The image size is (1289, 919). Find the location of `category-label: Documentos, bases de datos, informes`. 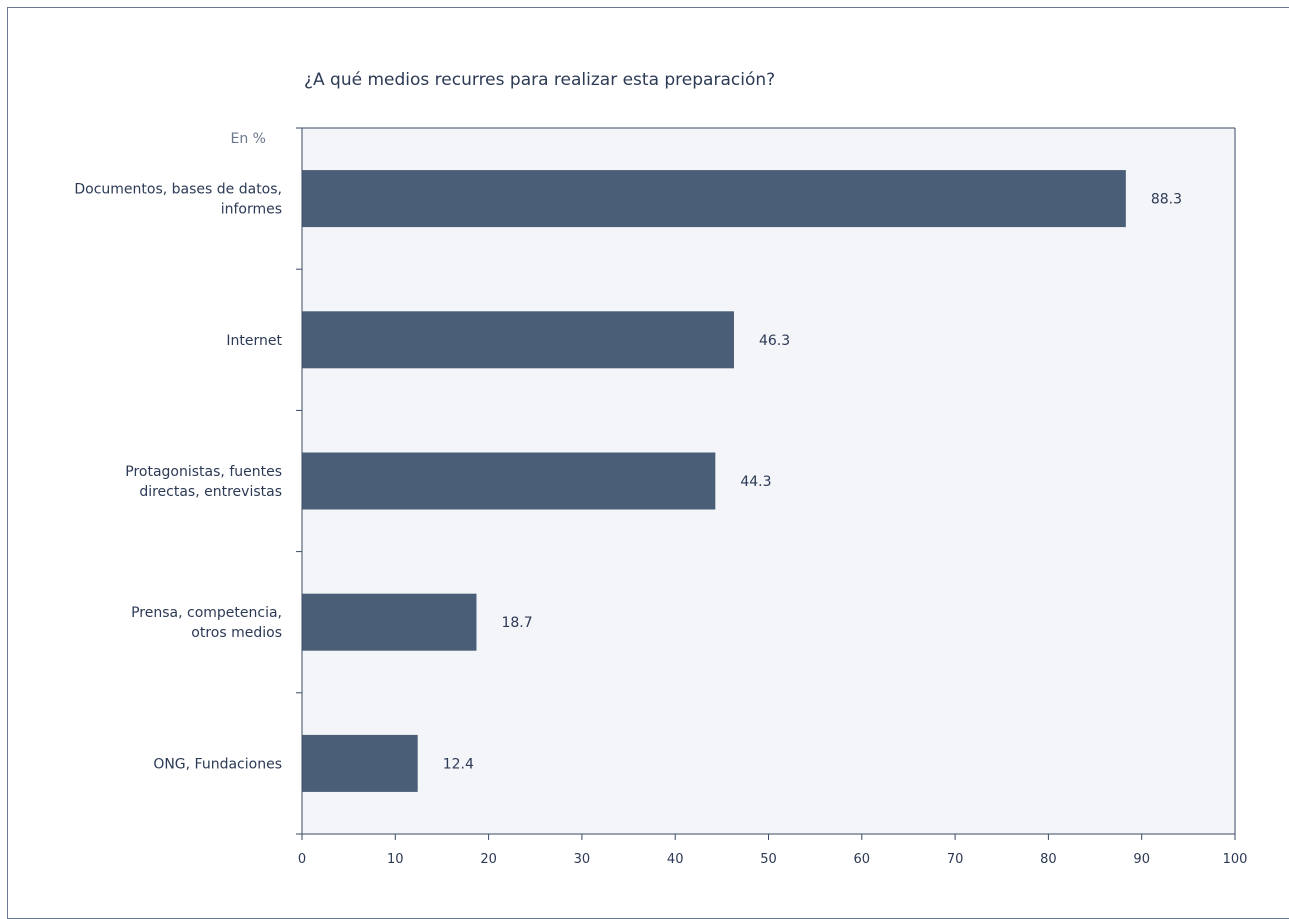

category-label: Documentos, bases de datos, informes is located at coordinates (178, 200).